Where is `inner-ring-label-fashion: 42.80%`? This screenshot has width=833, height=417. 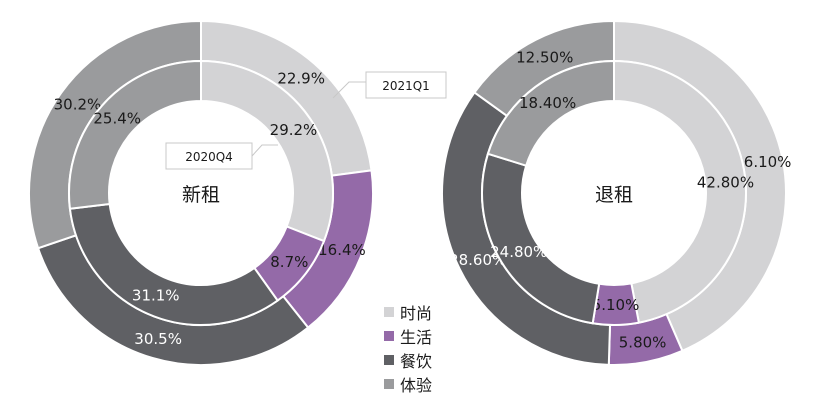 inner-ring-label-fashion: 42.80% is located at coordinates (725, 182).